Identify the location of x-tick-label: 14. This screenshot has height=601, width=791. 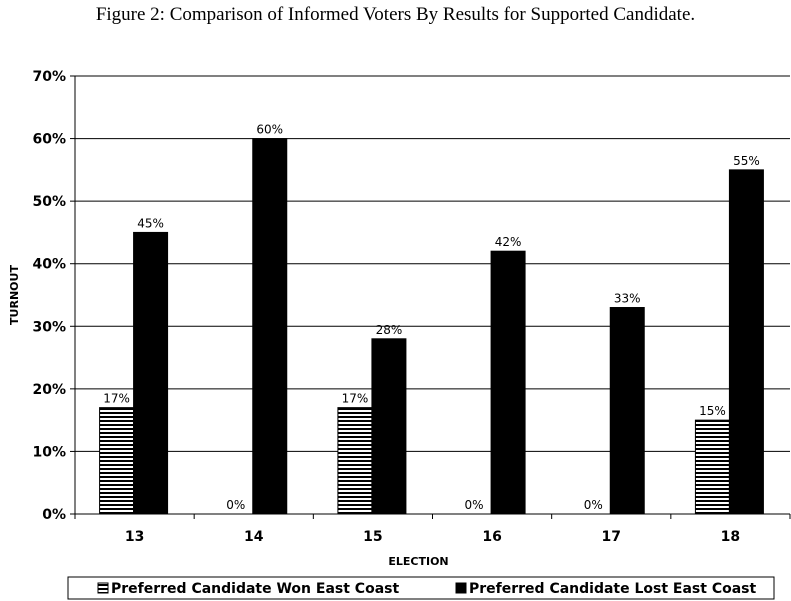
(254, 537).